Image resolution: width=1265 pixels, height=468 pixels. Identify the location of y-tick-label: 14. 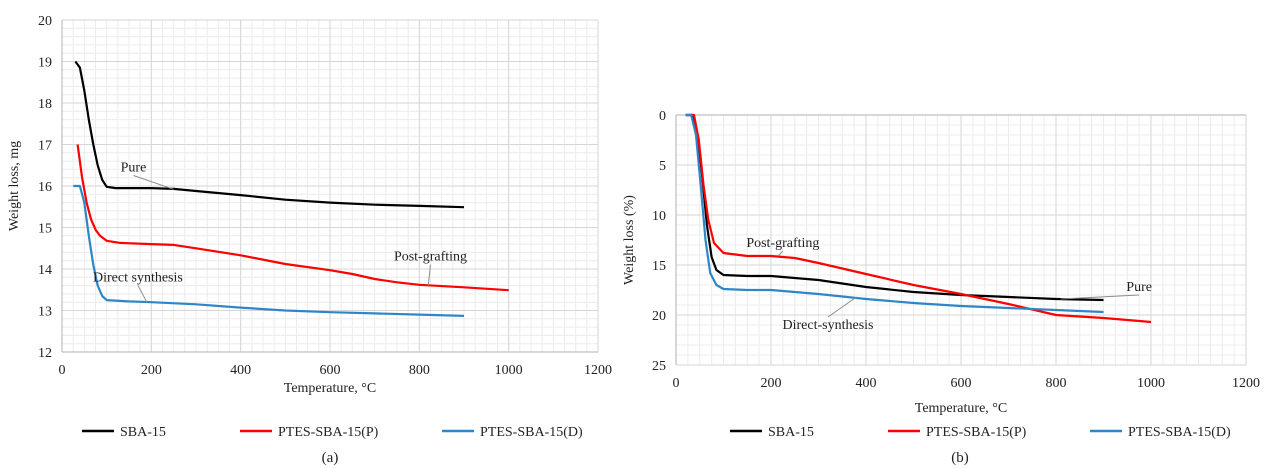
(45, 270).